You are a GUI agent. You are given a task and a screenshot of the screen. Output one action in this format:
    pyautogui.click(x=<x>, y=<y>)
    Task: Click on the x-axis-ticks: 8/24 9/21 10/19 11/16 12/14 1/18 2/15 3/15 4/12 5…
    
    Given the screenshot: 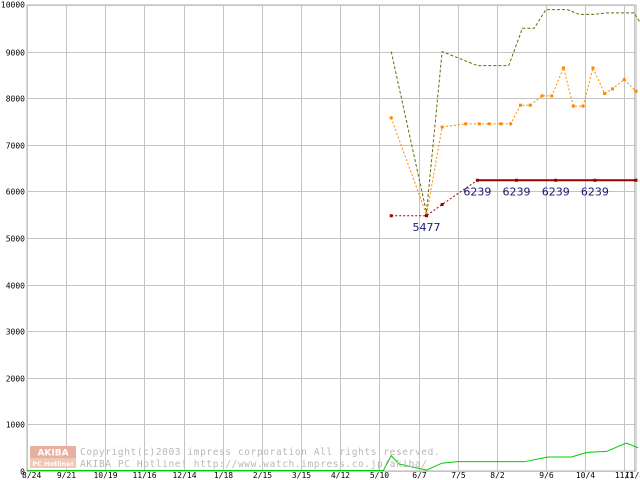 What is the action you would take?
    pyautogui.click(x=331, y=475)
    